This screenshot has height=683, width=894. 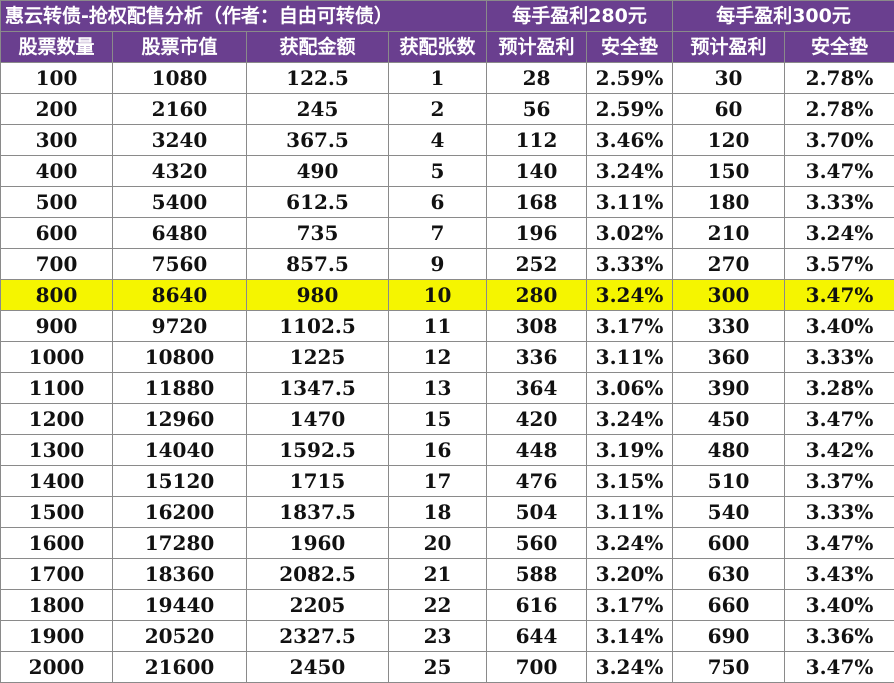 I want to click on profit-300-cell: 510, so click(x=729, y=481).